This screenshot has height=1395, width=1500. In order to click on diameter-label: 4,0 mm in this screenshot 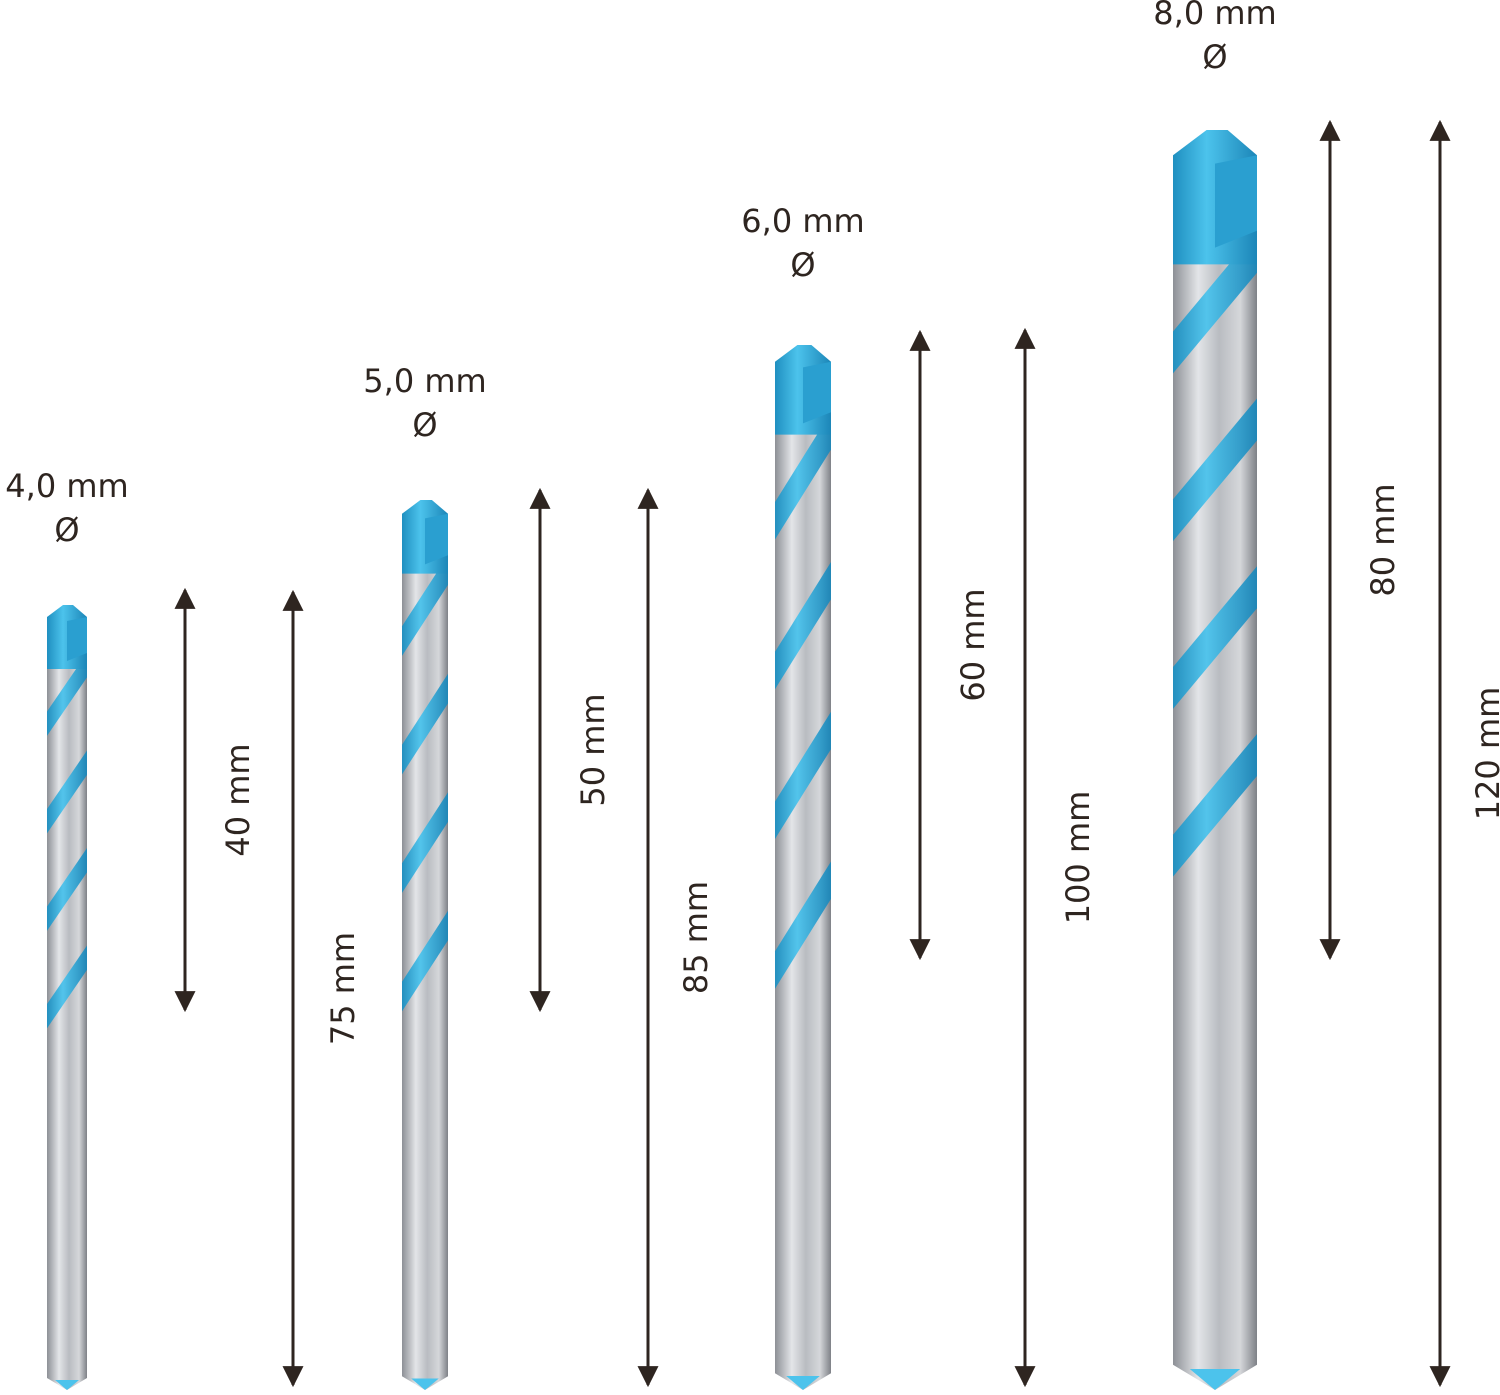, I will do `click(66, 486)`.